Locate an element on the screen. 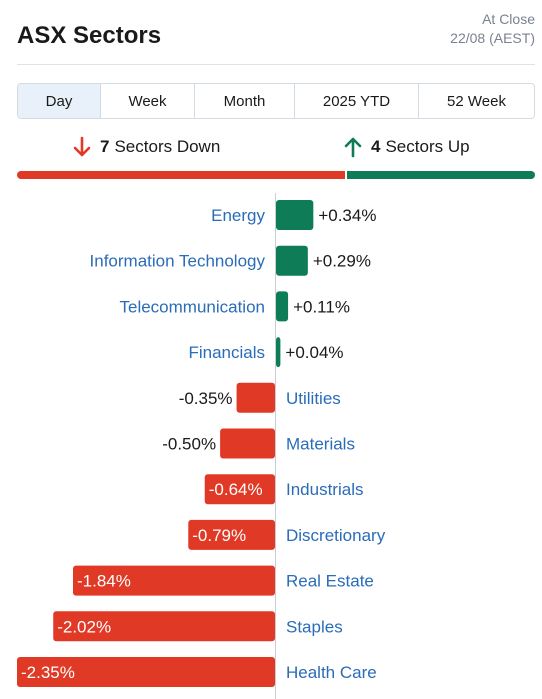  tab-month: Month is located at coordinates (245, 101).